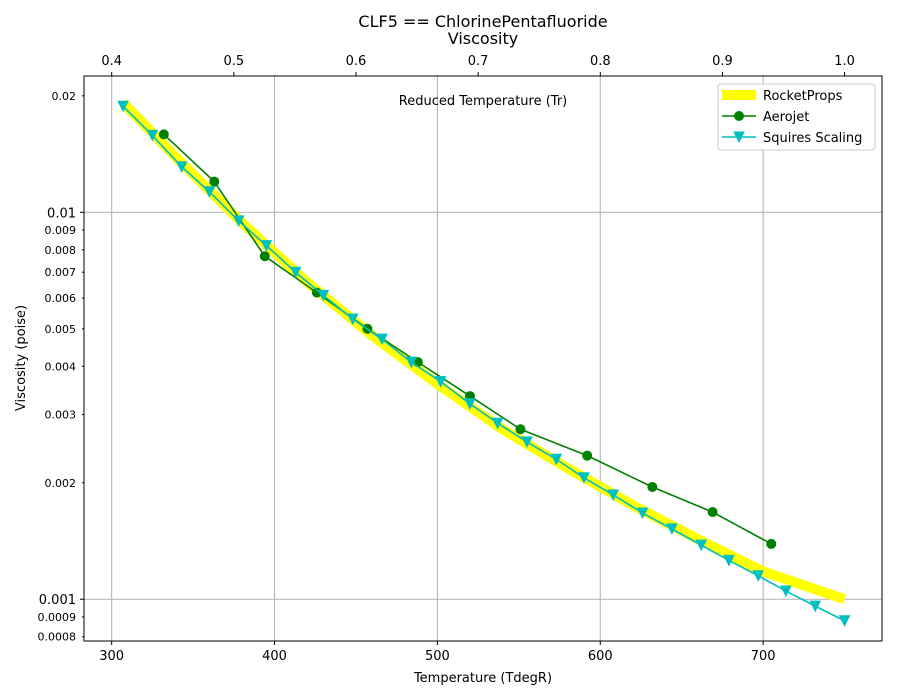  Describe the element at coordinates (844, 61) in the screenshot. I see `top-tick-label: 1.0` at that location.